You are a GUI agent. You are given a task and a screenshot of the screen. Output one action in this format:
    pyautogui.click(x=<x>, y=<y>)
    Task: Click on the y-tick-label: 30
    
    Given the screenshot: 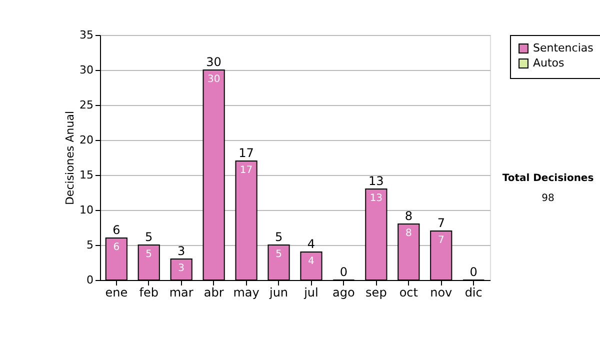 What is the action you would take?
    pyautogui.click(x=87, y=70)
    